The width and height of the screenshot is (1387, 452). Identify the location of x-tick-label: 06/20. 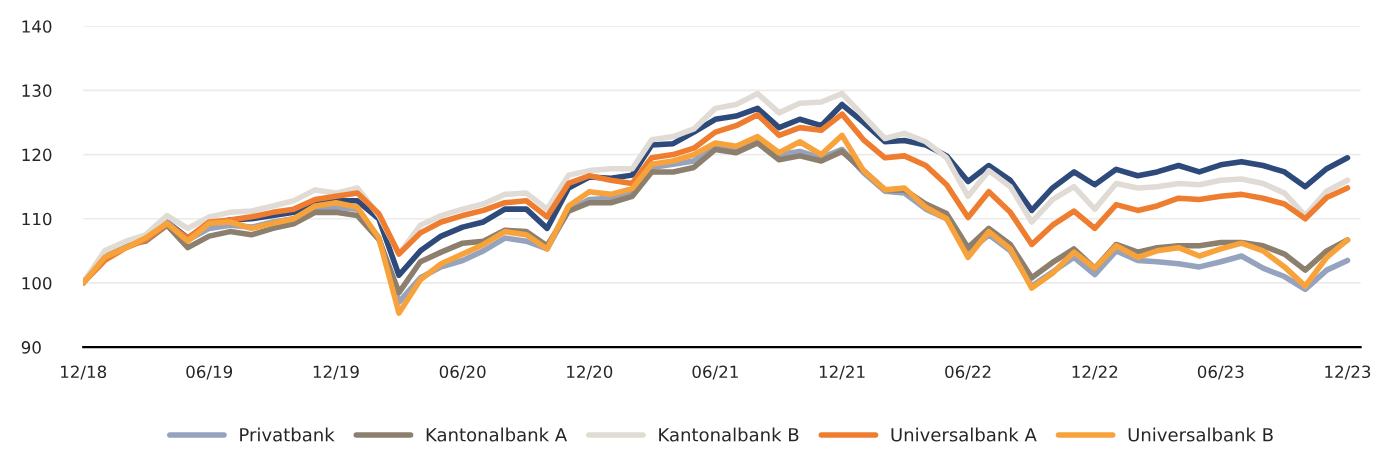
(462, 372).